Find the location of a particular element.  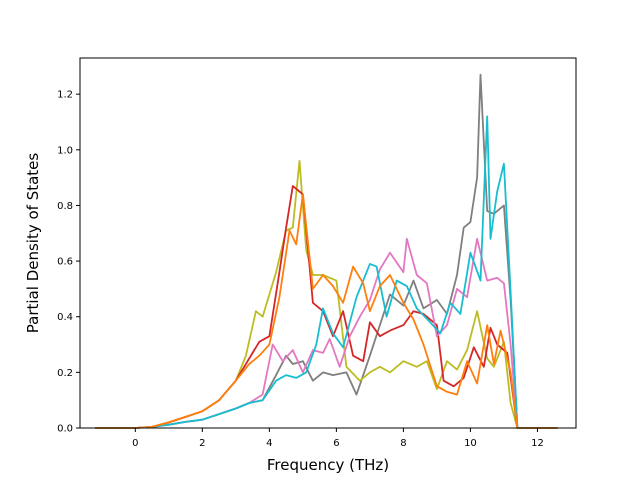

y-tick-label: 1.2 is located at coordinates (65, 95).